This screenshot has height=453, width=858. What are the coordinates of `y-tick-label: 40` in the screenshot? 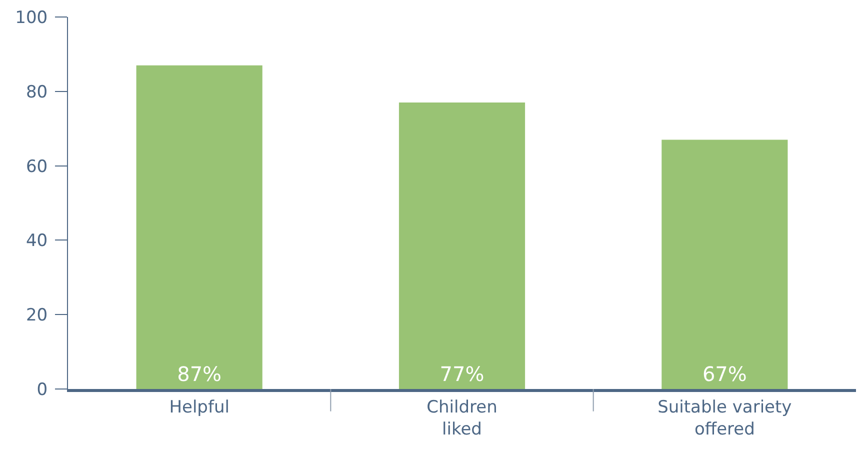 It's located at (37, 241).